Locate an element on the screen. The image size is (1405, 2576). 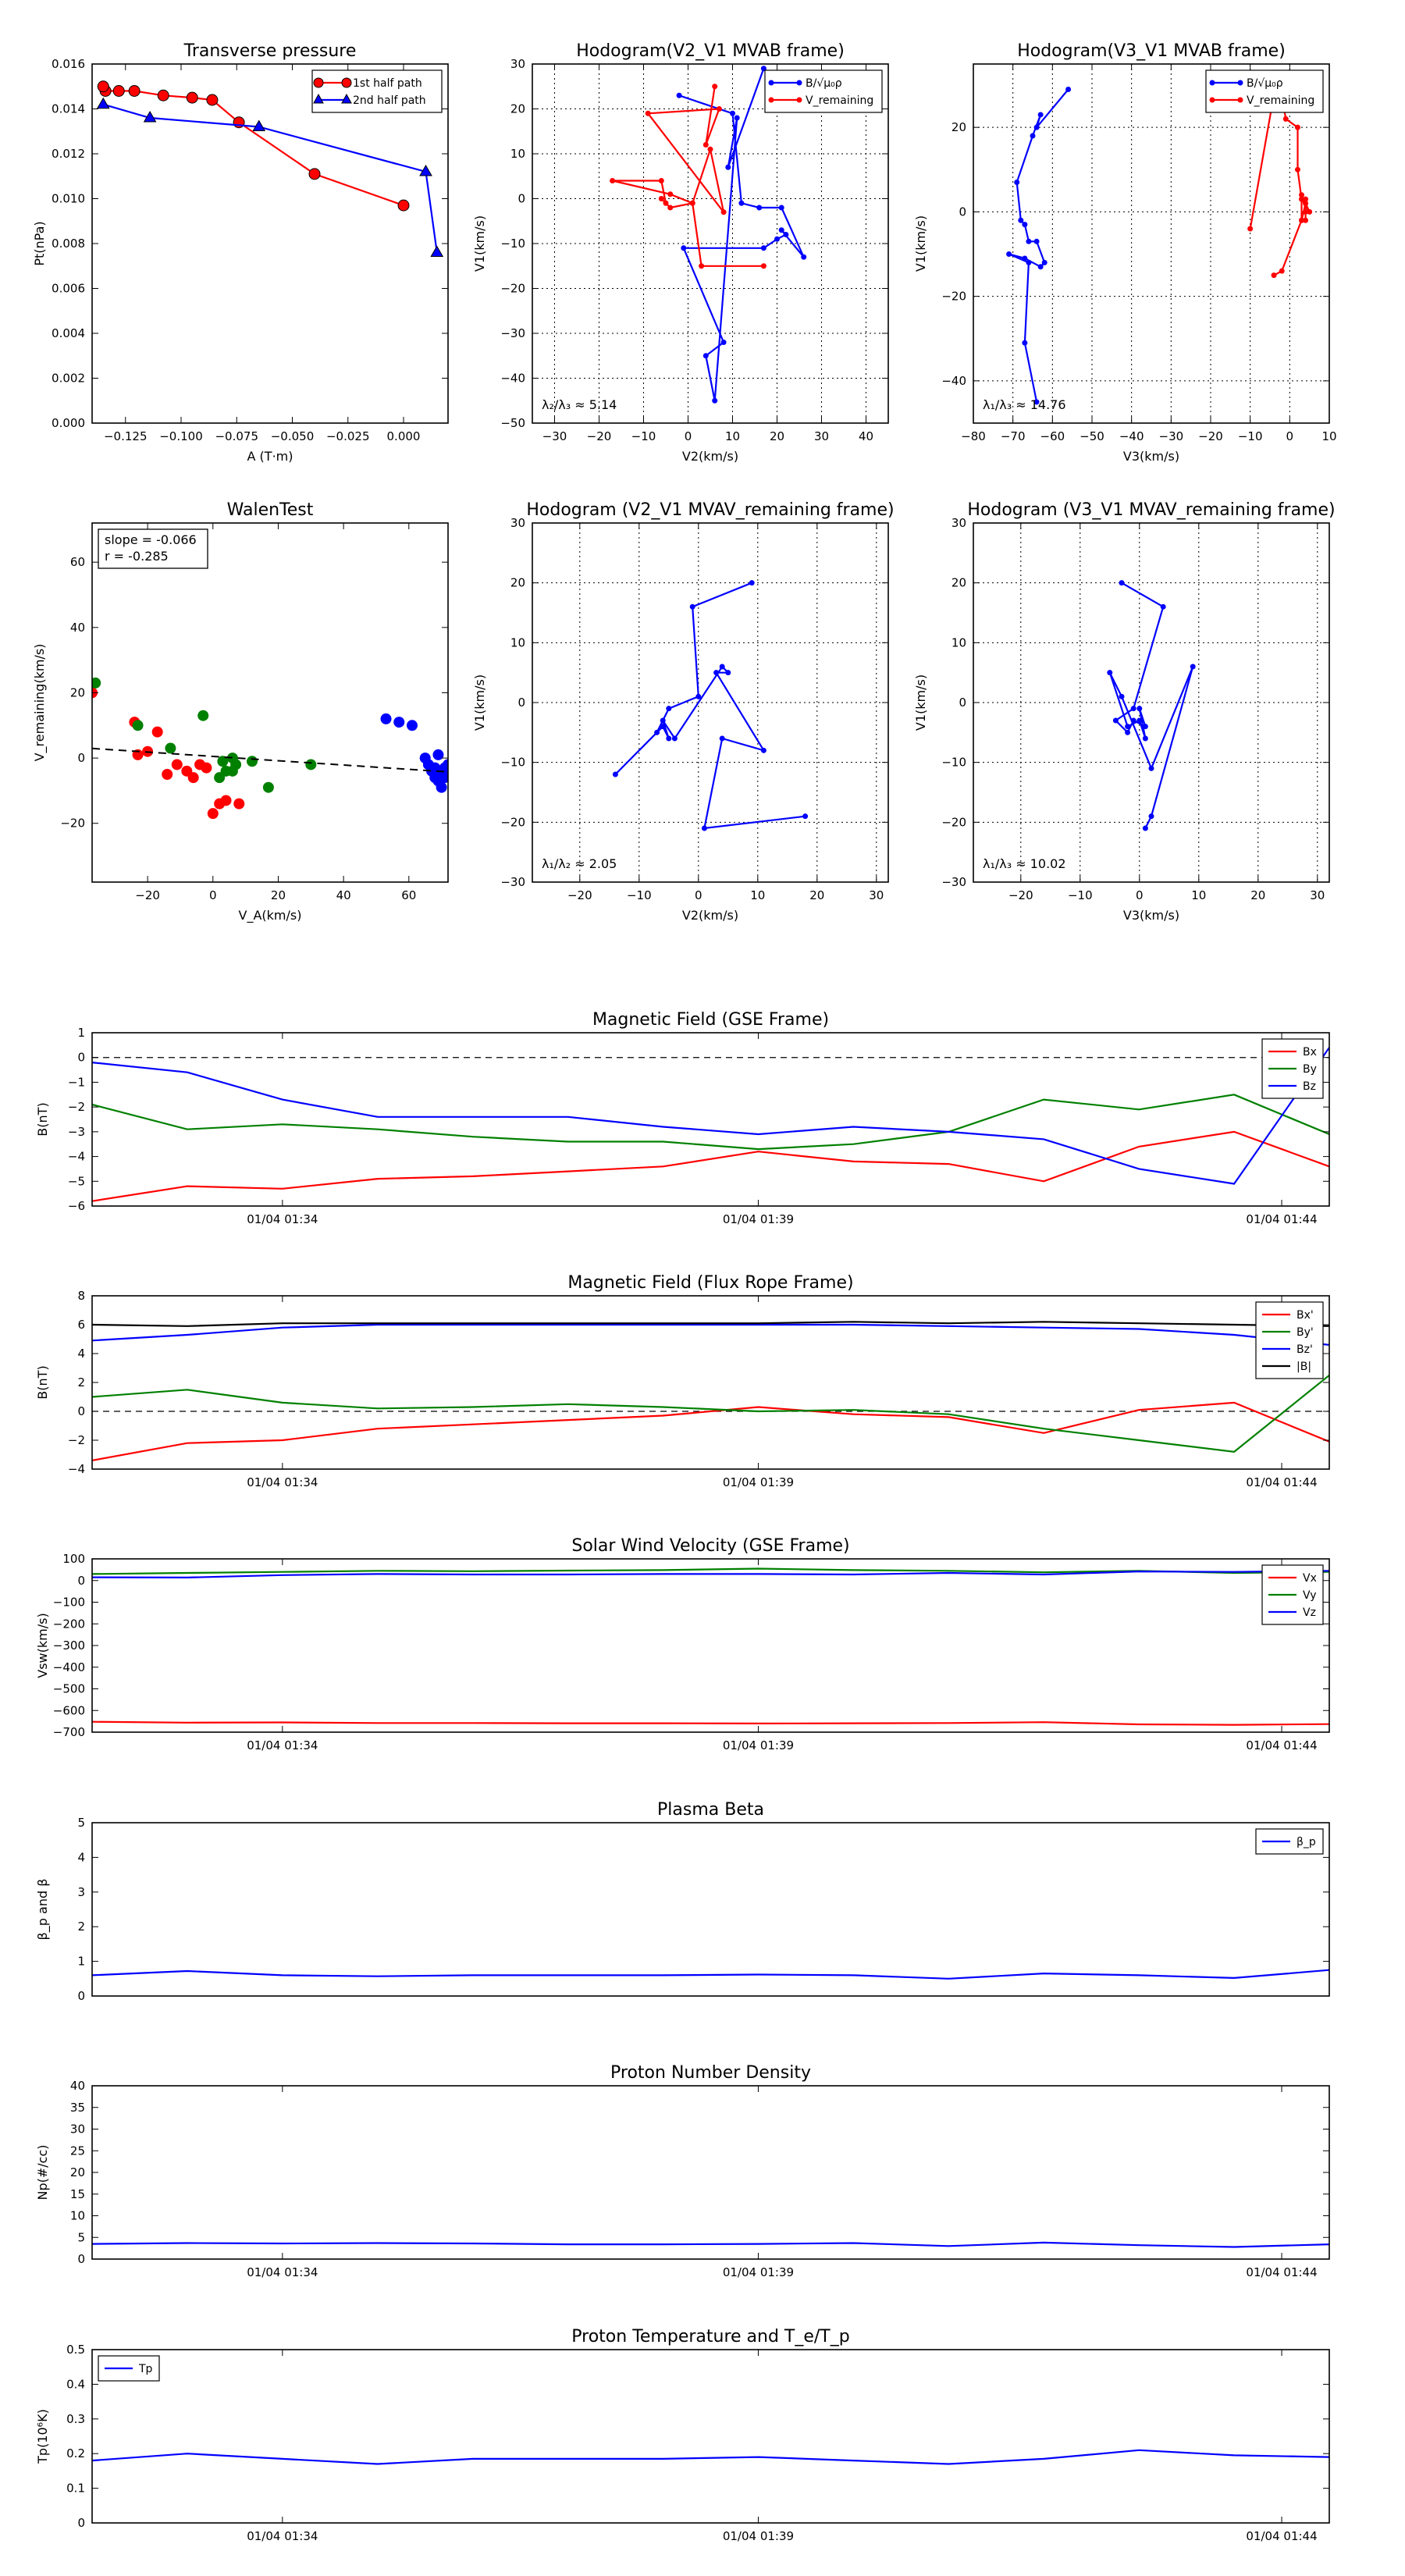
x-tick-label: 01/04 01:39 is located at coordinates (758, 1745).